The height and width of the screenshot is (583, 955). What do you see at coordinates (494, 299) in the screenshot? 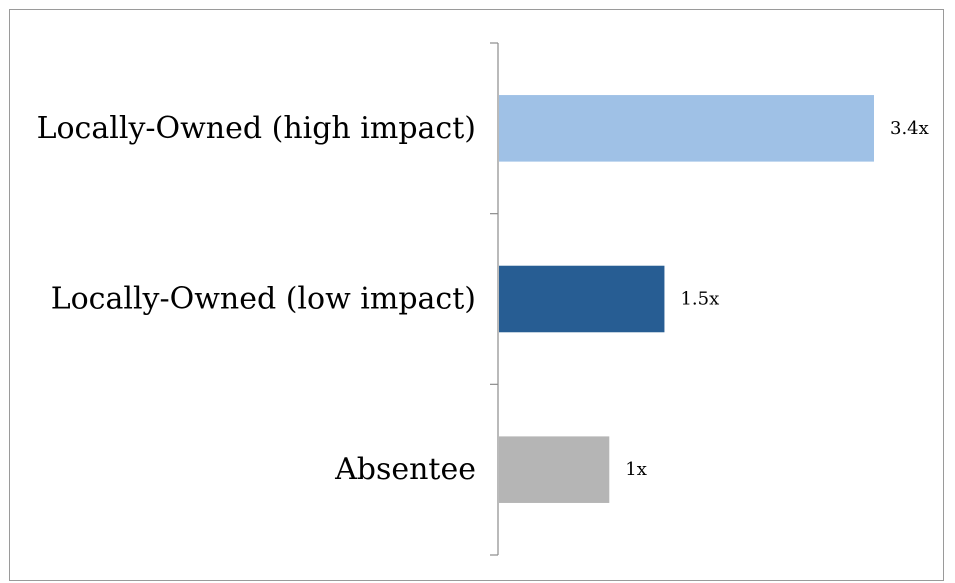
I see `y-axis-ticks` at bounding box center [494, 299].